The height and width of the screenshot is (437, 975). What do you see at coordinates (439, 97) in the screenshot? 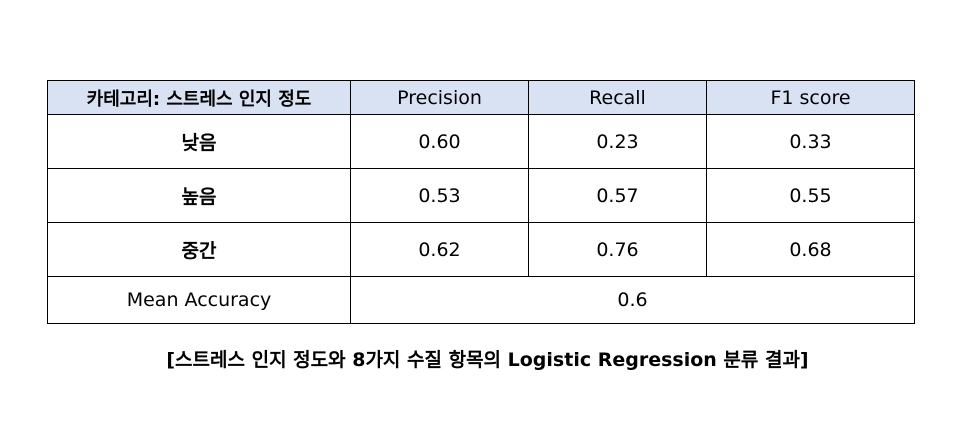
I see `header-precision: Precision` at bounding box center [439, 97].